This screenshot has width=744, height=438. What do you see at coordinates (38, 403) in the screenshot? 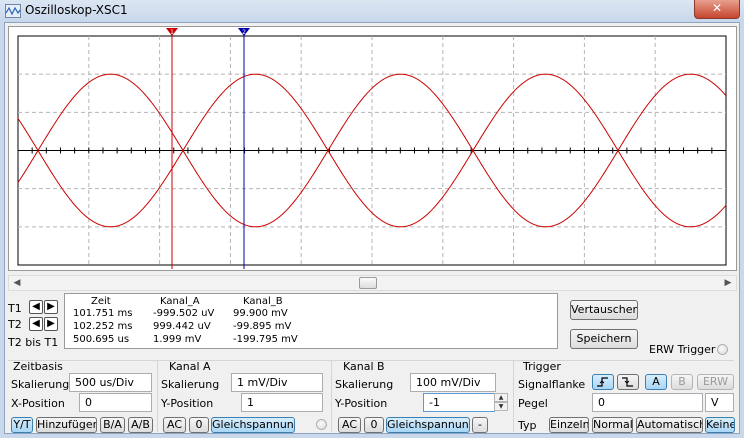
I see `zeitbasis-xpos-label: X-Position` at bounding box center [38, 403].